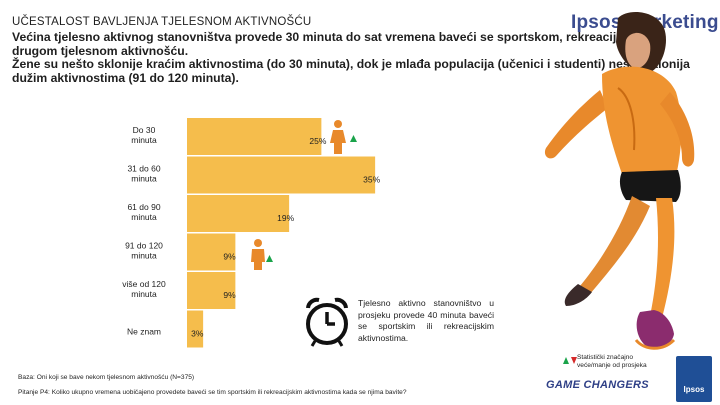 The height and width of the screenshot is (405, 720). Describe the element at coordinates (262, 254) in the screenshot. I see `young-person-icon` at that location.